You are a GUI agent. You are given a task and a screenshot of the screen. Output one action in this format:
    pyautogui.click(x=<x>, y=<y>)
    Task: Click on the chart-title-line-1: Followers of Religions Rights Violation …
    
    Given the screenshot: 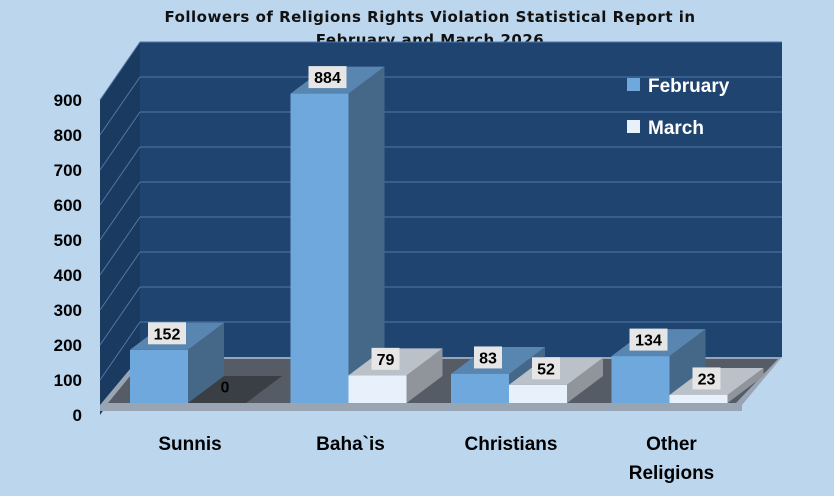 What is the action you would take?
    pyautogui.click(x=429, y=17)
    